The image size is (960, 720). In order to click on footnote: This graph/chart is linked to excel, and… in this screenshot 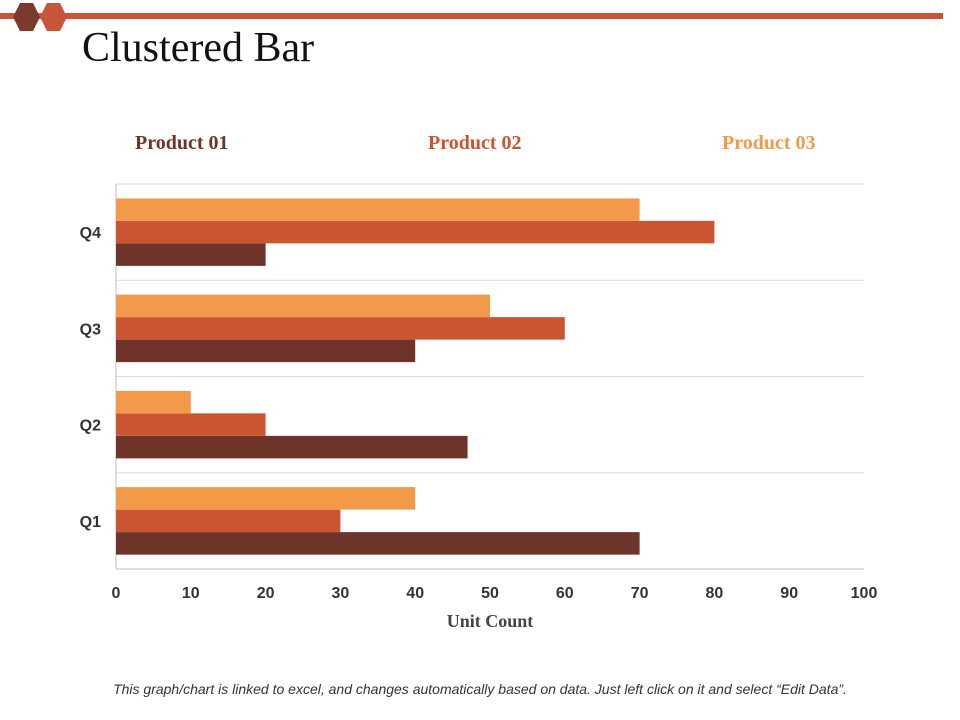, I will do `click(480, 689)`.